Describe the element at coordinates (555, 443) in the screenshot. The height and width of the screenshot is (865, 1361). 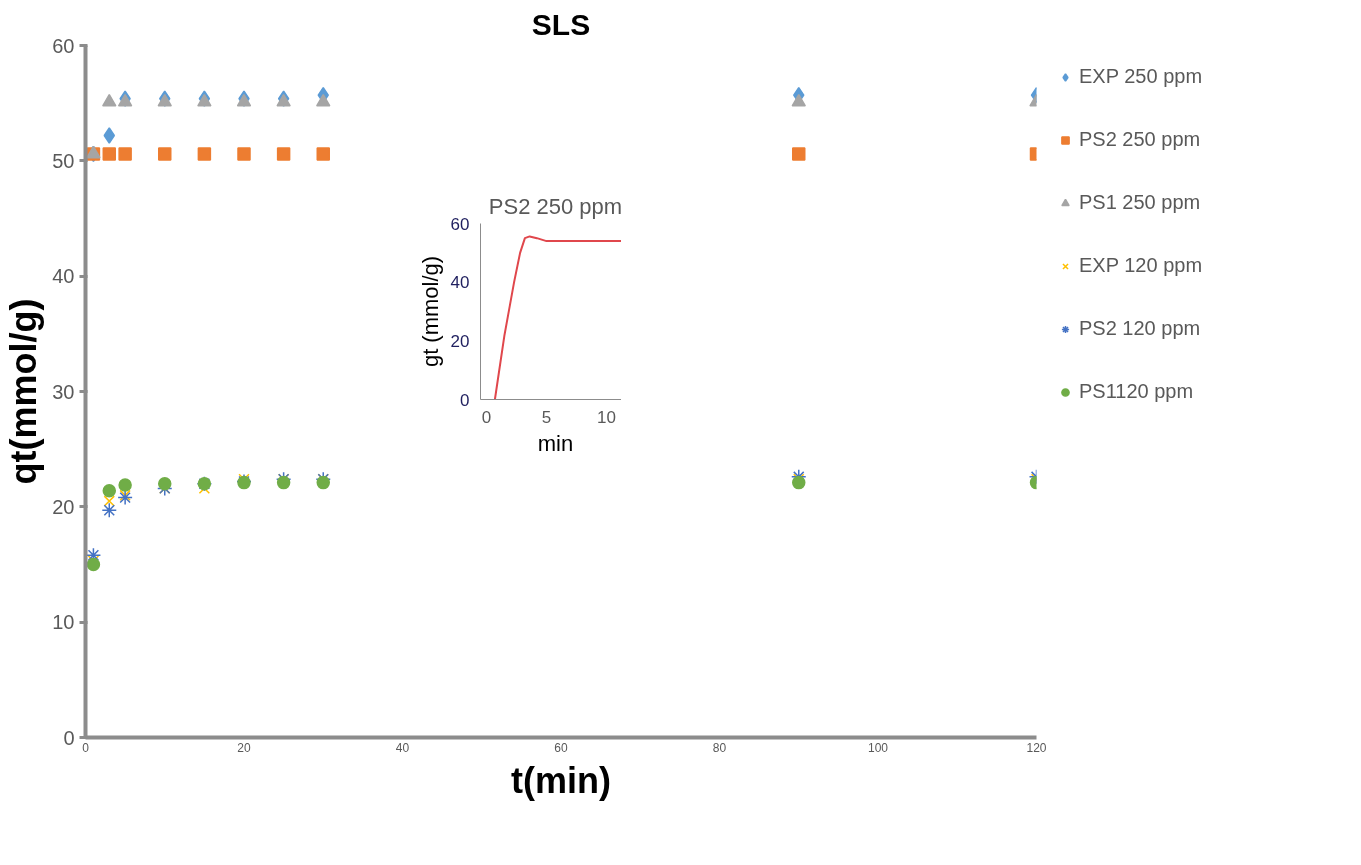
I see `x-axis-title: min` at that location.